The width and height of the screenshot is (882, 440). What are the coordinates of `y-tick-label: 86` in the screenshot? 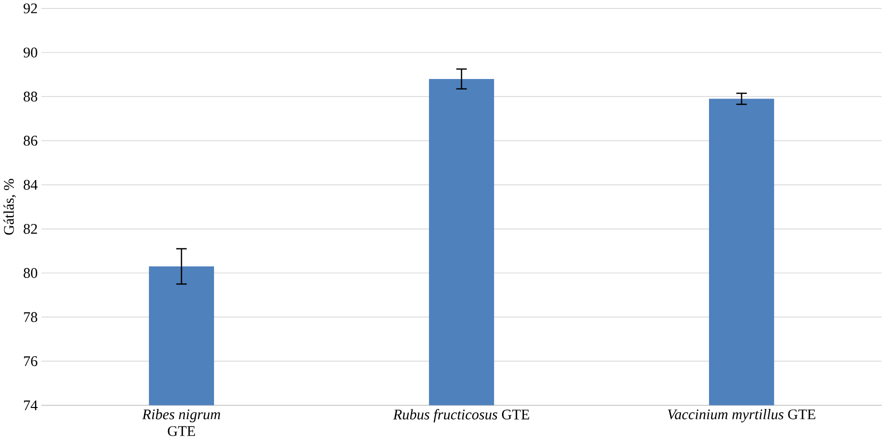 It's located at (31, 141).